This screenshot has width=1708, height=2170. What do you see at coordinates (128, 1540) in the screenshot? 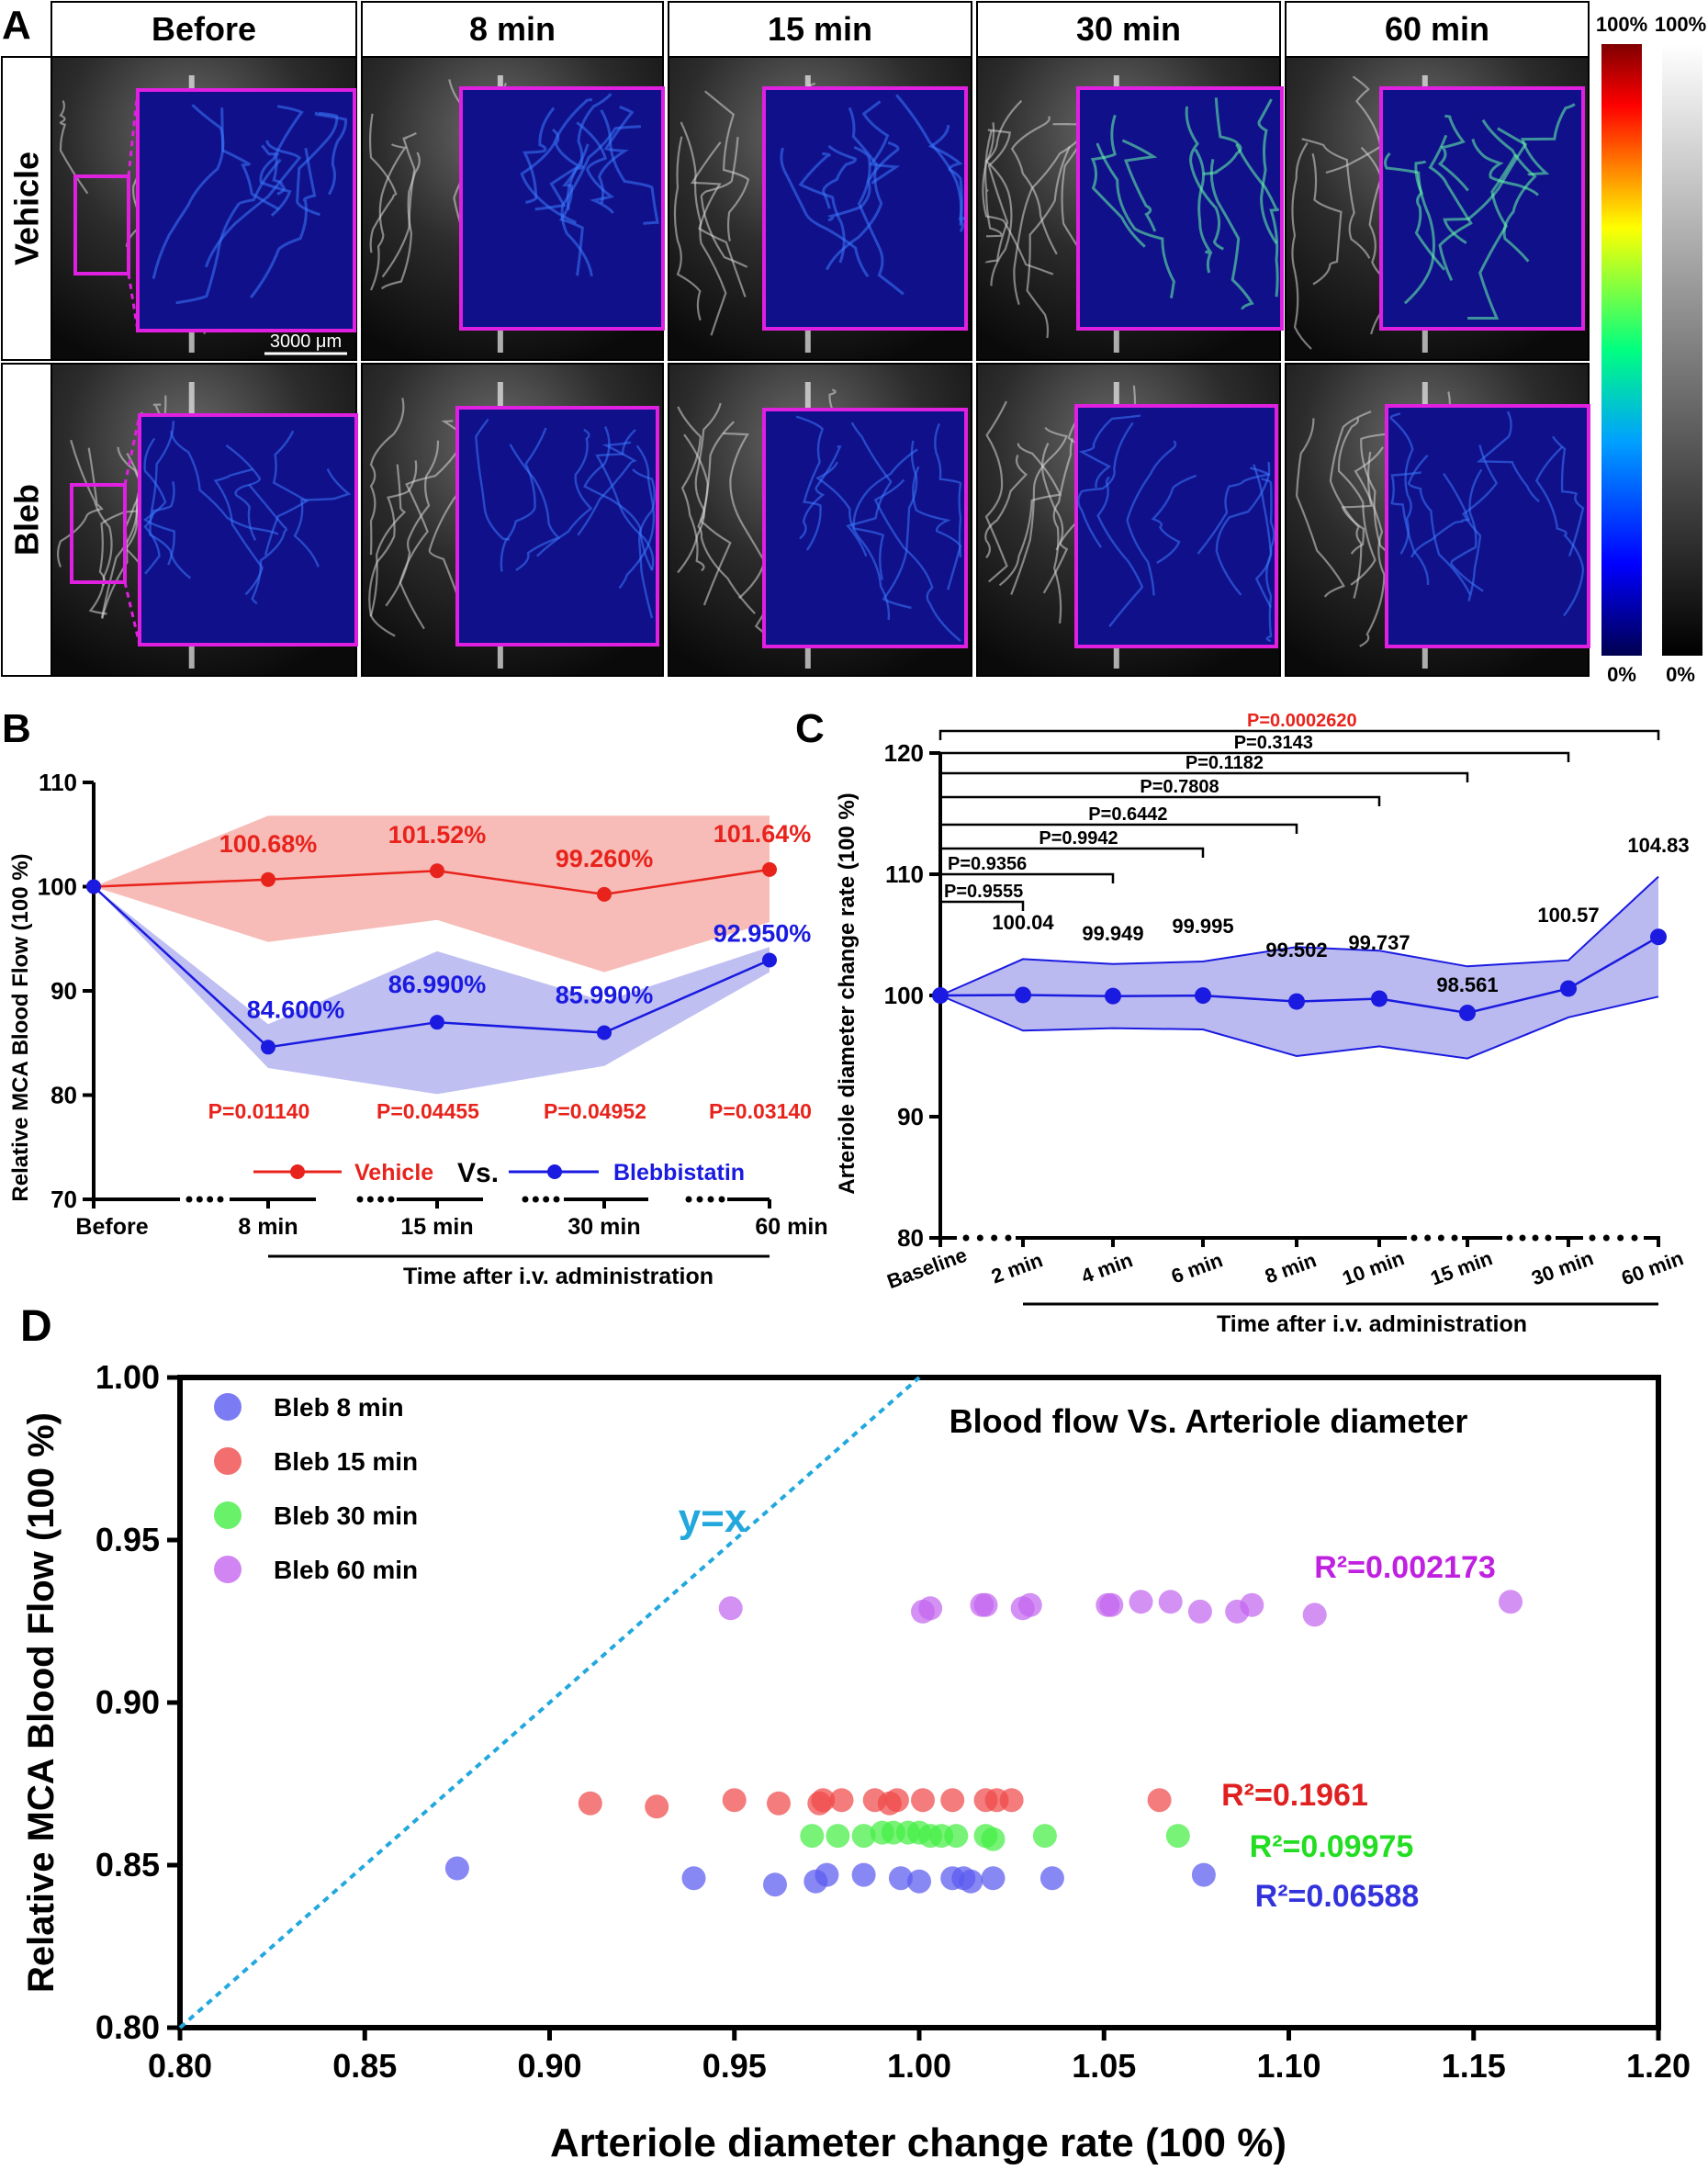
I see `y-tick-label: 0.95` at bounding box center [128, 1540].